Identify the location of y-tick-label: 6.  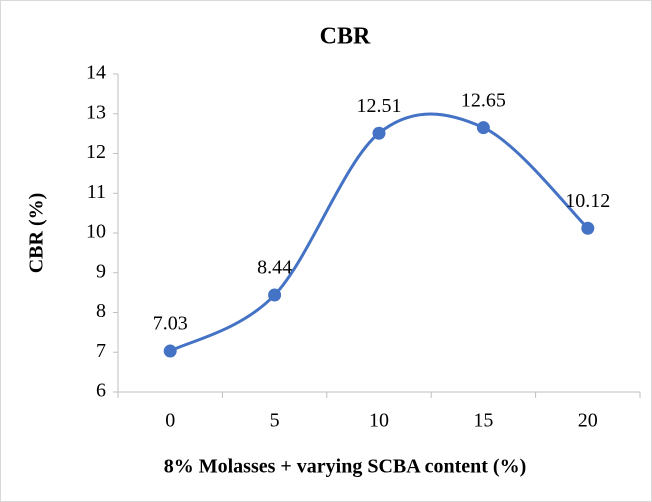
(101, 391).